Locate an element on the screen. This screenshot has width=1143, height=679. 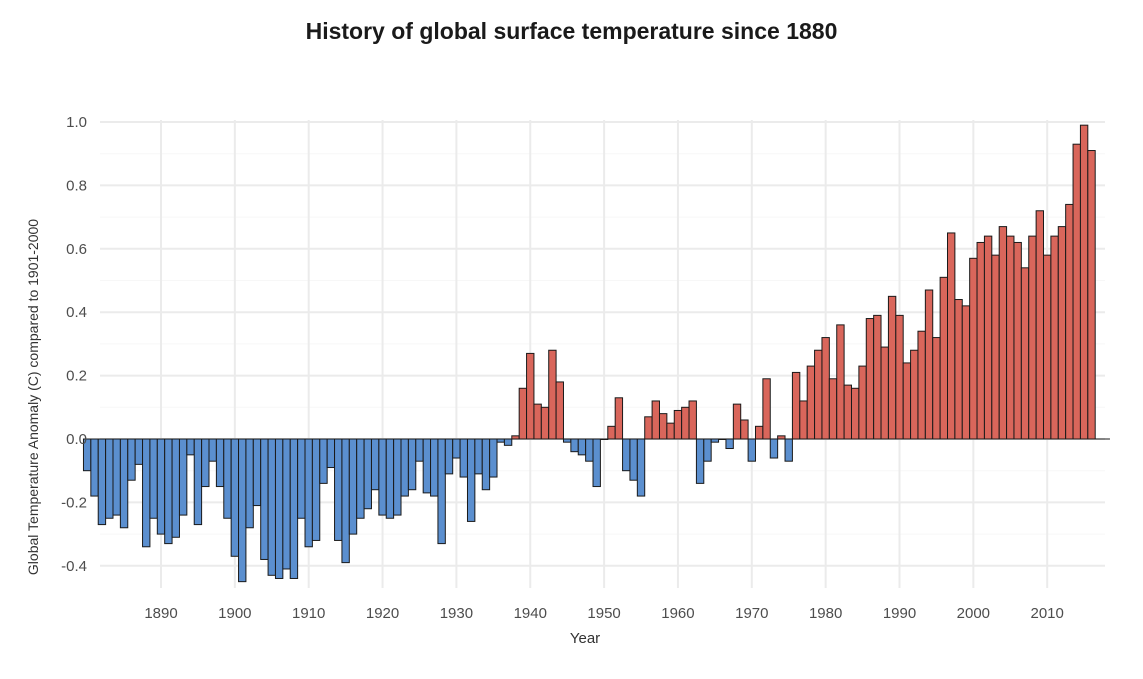
bar-1921 is located at coordinates (390, 478).